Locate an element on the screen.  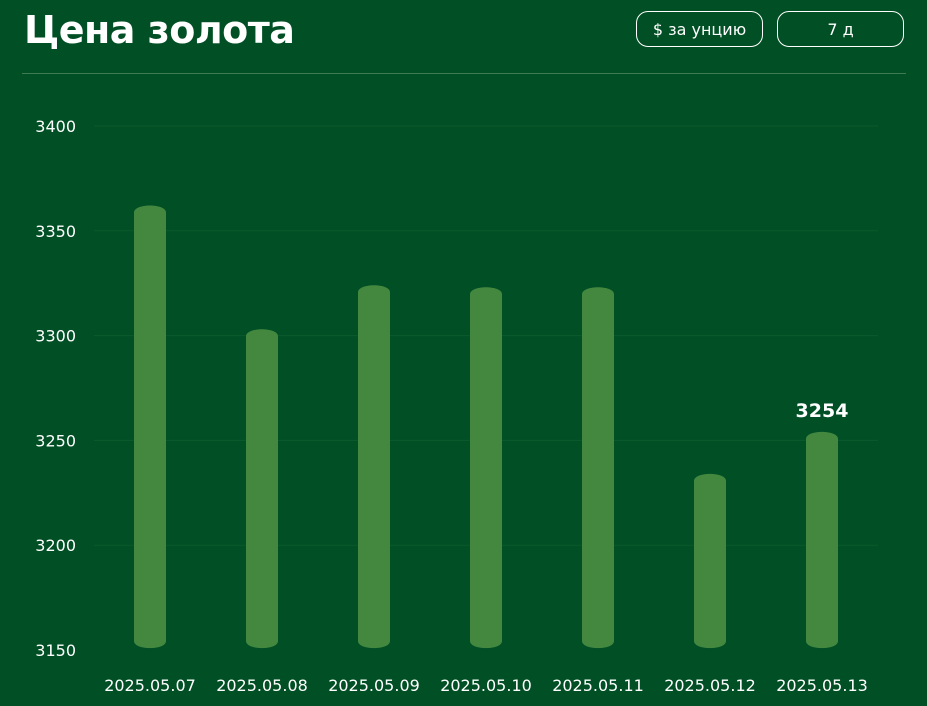
y-tick-label: 3200 is located at coordinates (55, 545).